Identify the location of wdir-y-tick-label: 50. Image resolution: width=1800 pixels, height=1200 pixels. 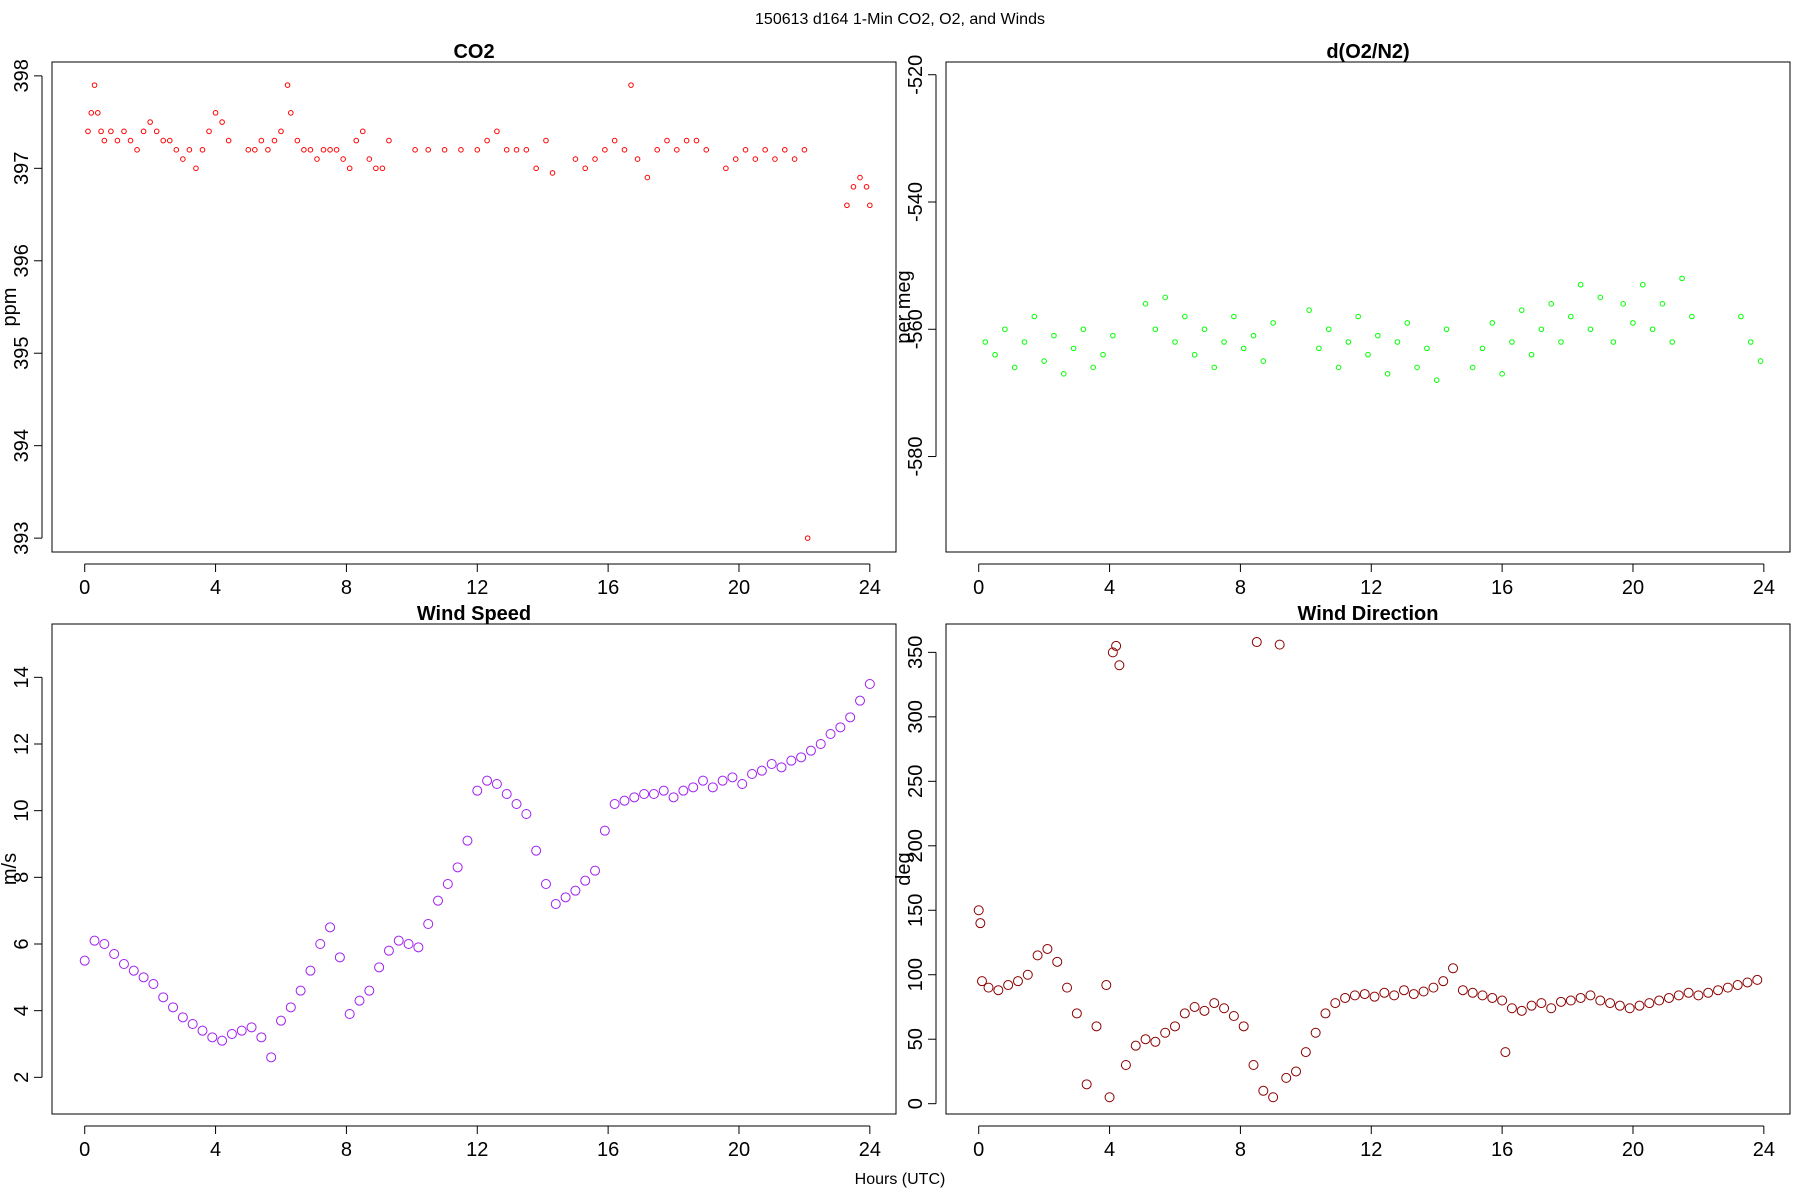
(916, 1039).